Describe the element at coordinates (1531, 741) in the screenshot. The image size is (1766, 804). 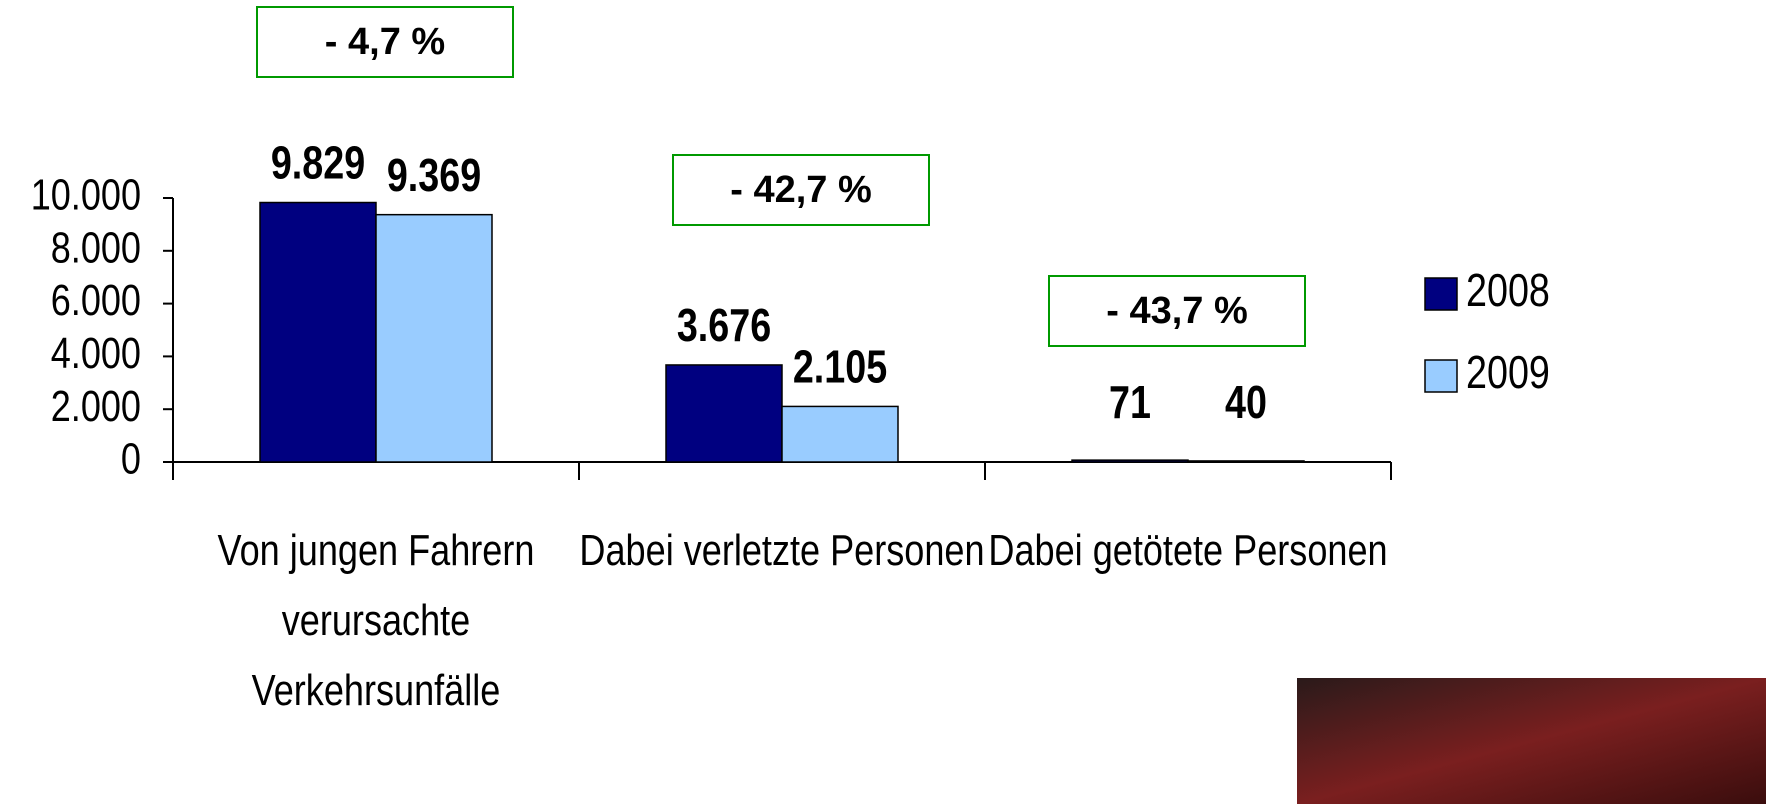
I see `photo-fragment` at that location.